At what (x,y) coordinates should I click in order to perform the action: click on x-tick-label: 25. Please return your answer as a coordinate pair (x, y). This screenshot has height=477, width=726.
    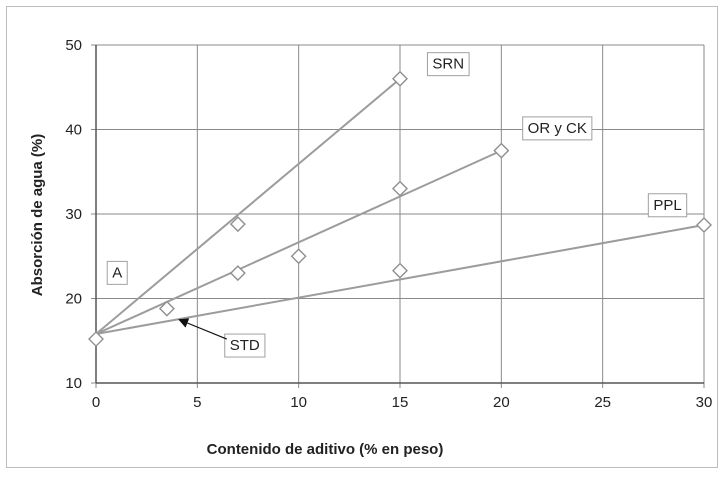
    Looking at the image, I should click on (602, 402).